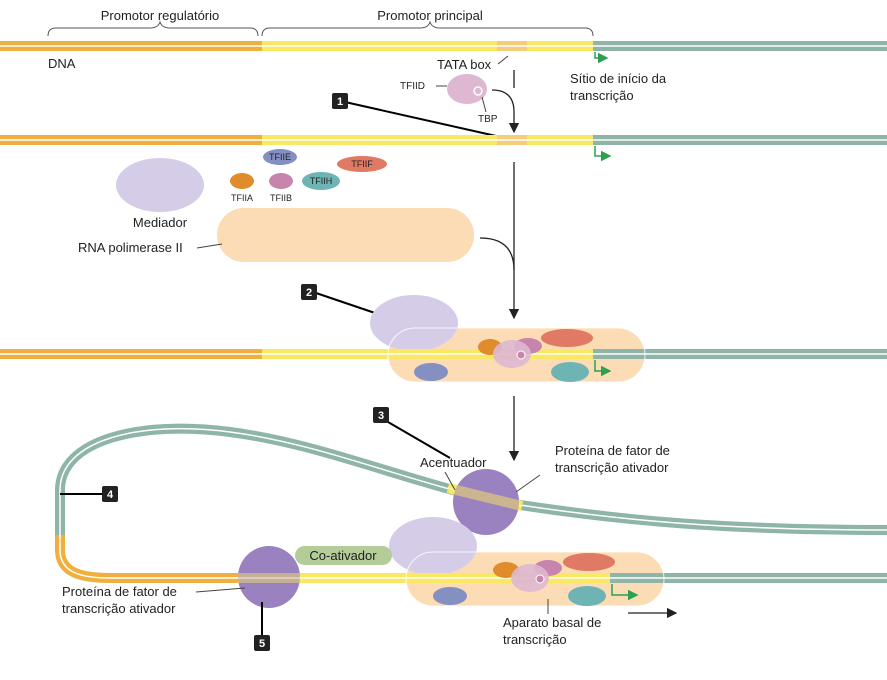 The height and width of the screenshot is (680, 887). Describe the element at coordinates (530, 578) in the screenshot. I see `tfiid-row4` at that location.